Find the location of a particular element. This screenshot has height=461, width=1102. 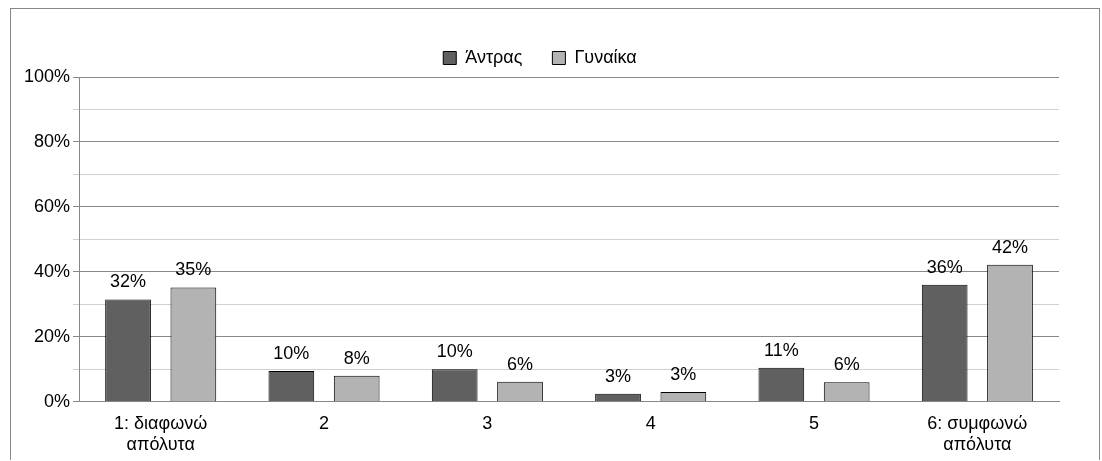

legend-label: Γυναίκα is located at coordinates (605, 56).